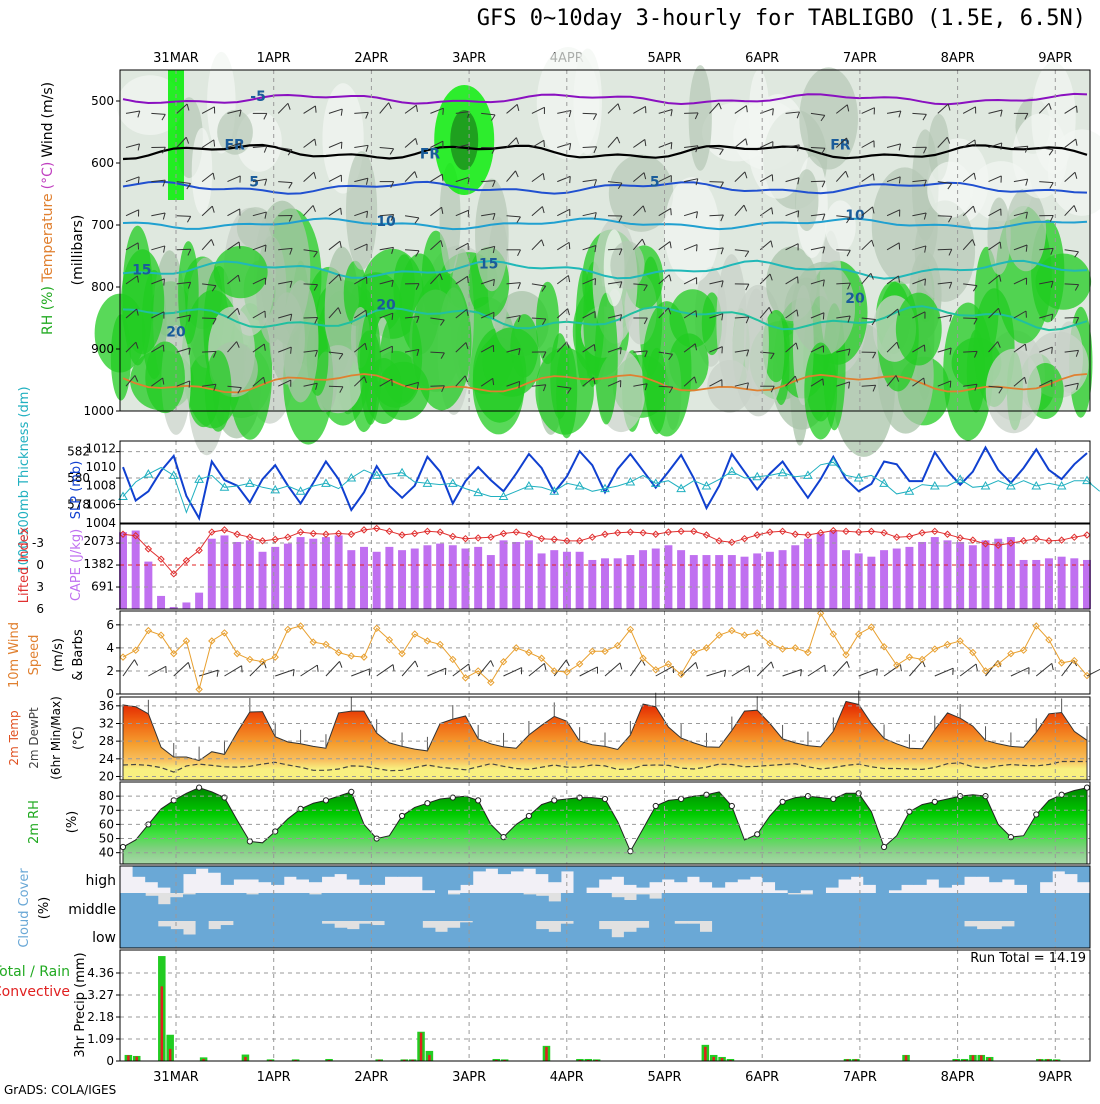  Describe the element at coordinates (34, 822) in the screenshot. I see `rh-ylabel: 2m RH` at that location.